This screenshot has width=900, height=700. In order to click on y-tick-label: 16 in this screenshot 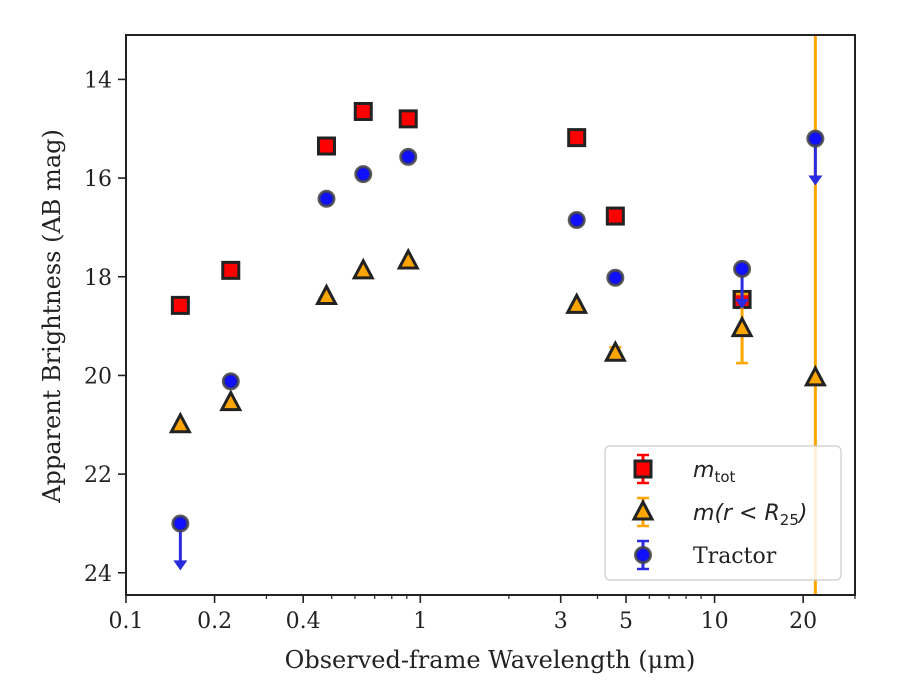, I will do `click(98, 179)`.